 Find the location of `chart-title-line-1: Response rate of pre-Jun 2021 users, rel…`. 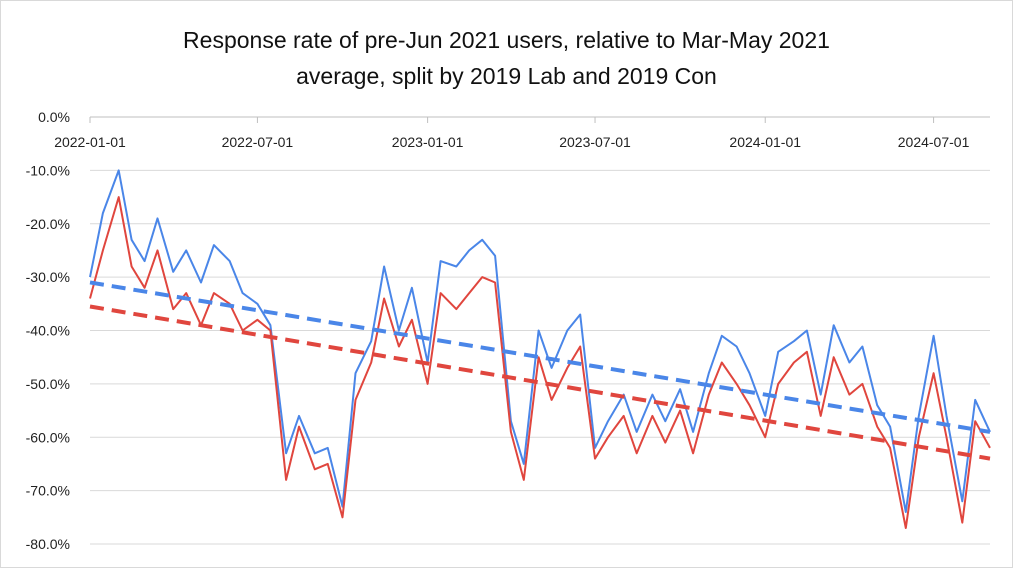

chart-title-line-1: Response rate of pre-Jun 2021 users, rel… is located at coordinates (506, 40).